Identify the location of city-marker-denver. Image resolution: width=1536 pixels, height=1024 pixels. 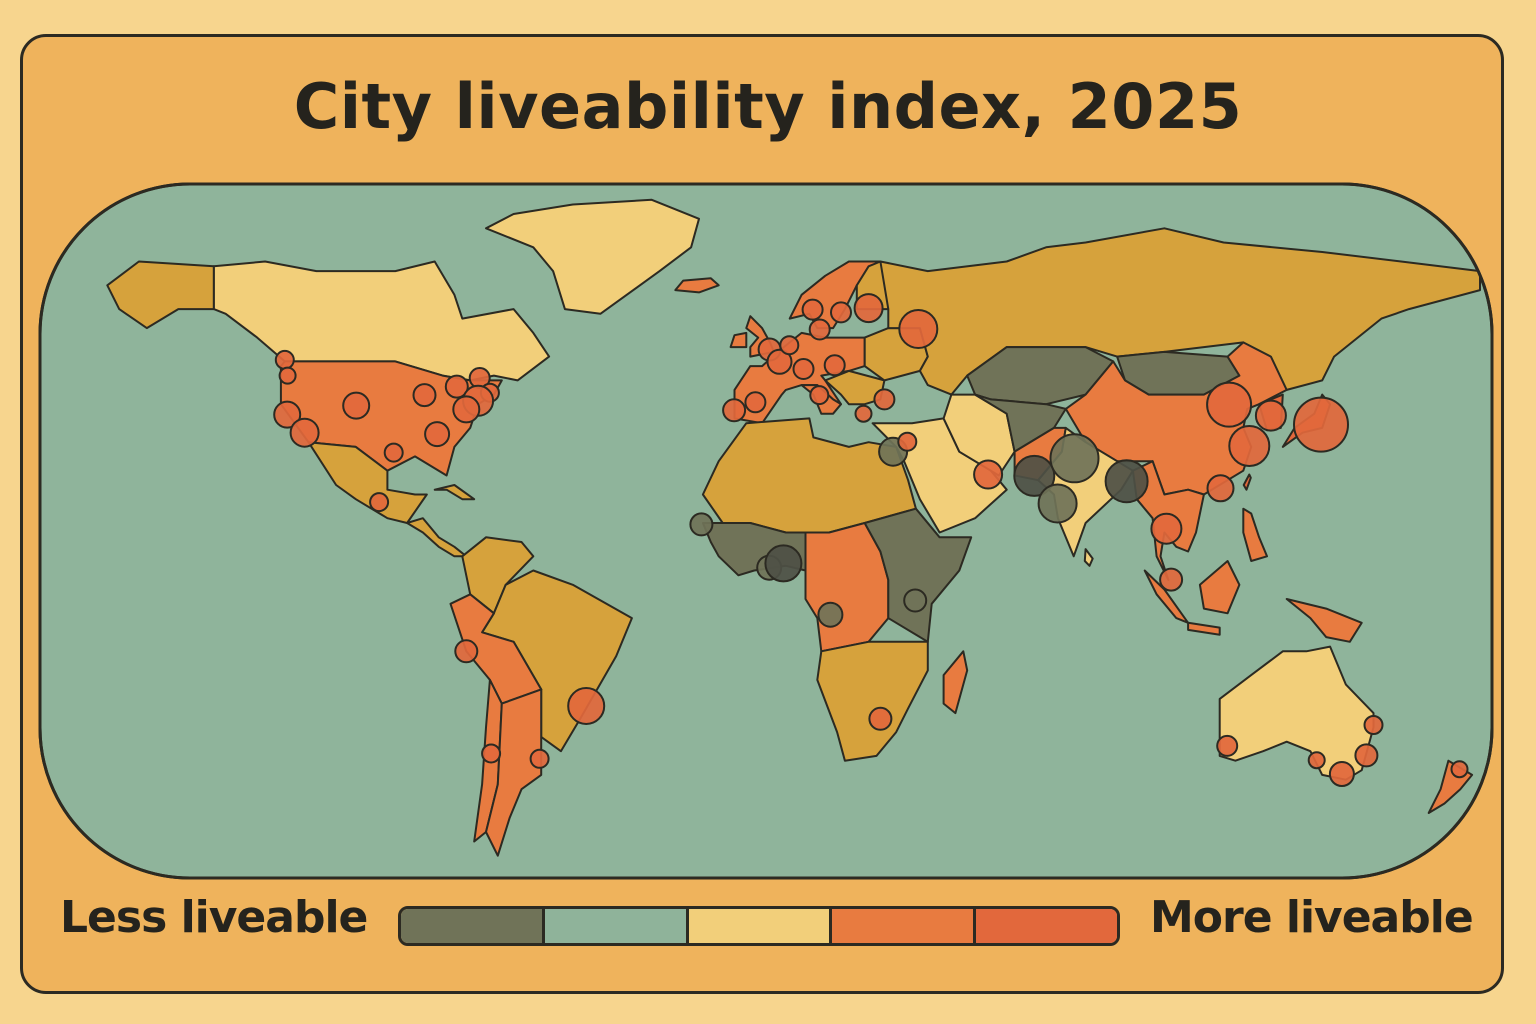
(356, 405).